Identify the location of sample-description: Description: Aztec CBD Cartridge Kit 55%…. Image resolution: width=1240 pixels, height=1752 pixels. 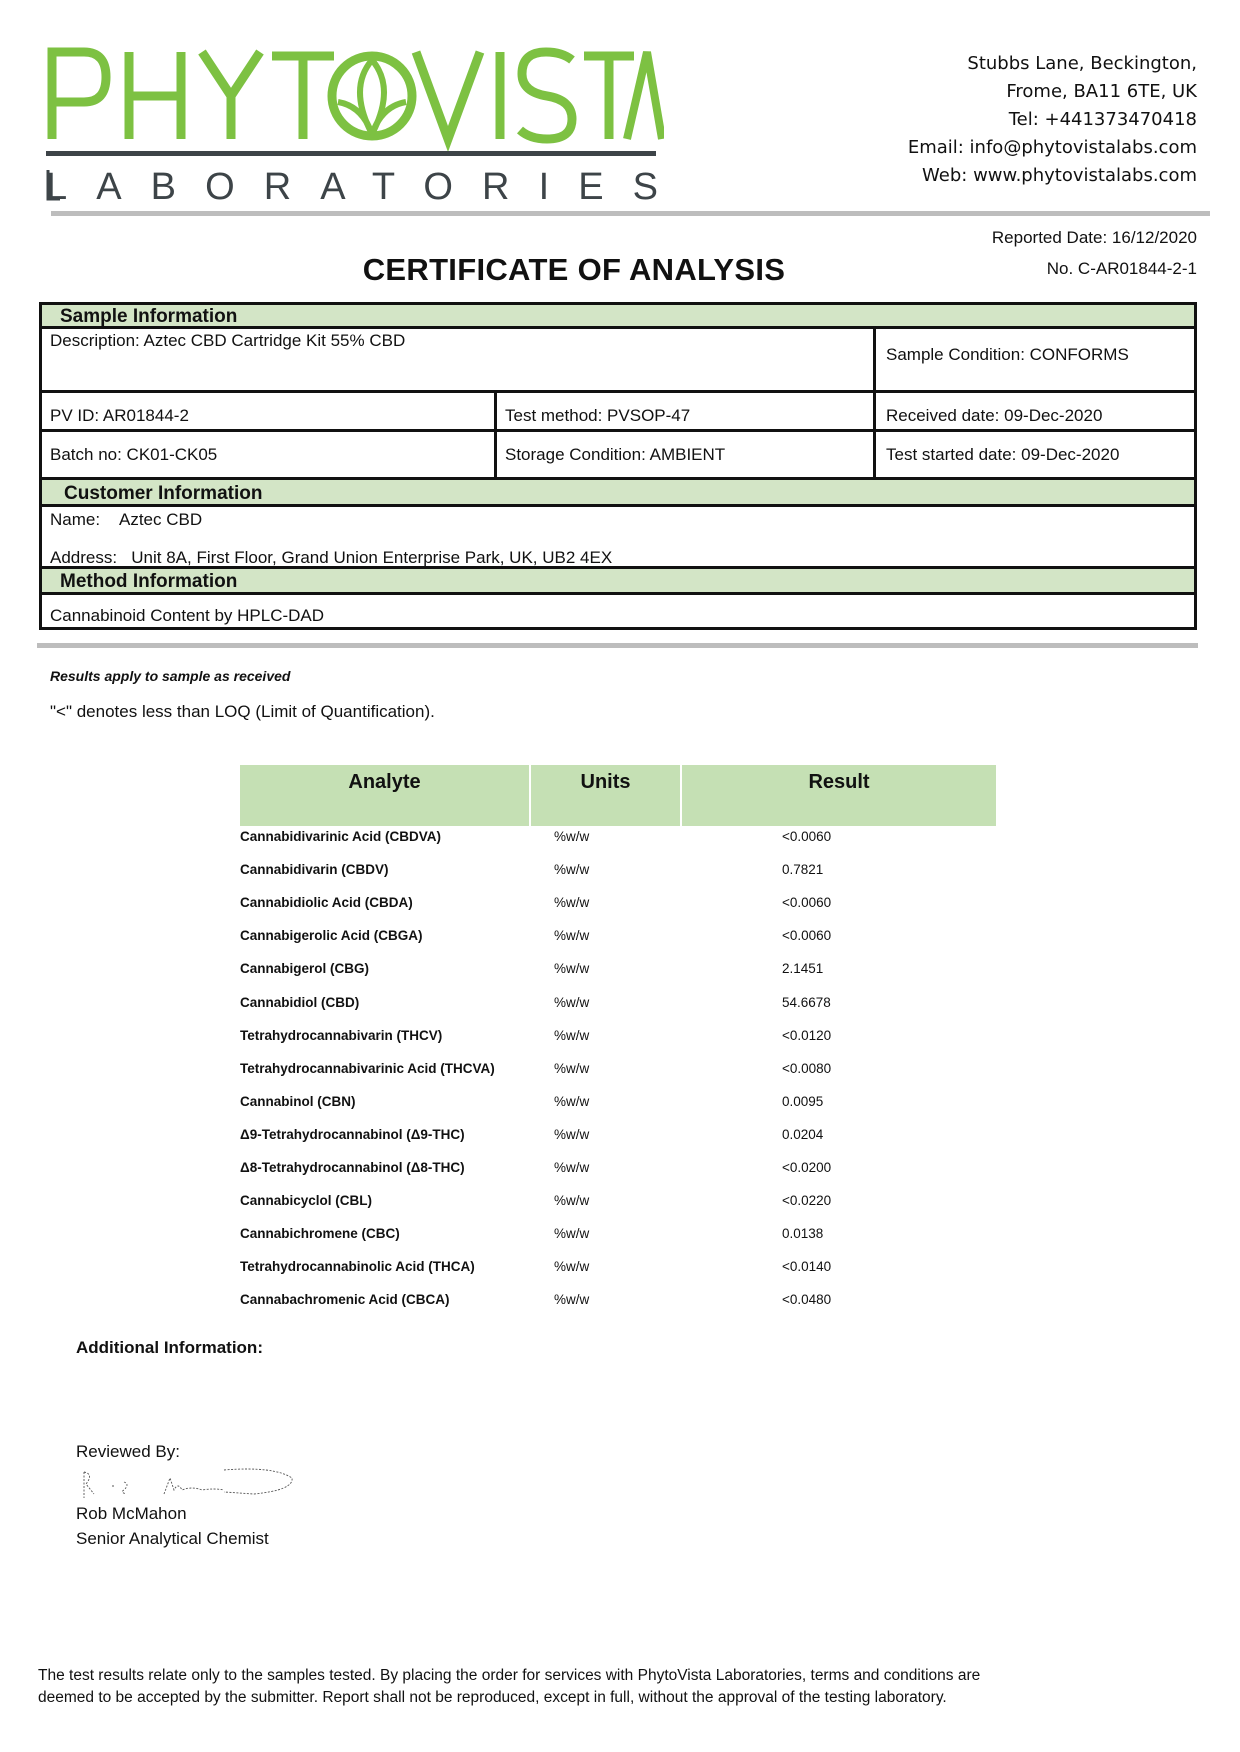
(228, 340).